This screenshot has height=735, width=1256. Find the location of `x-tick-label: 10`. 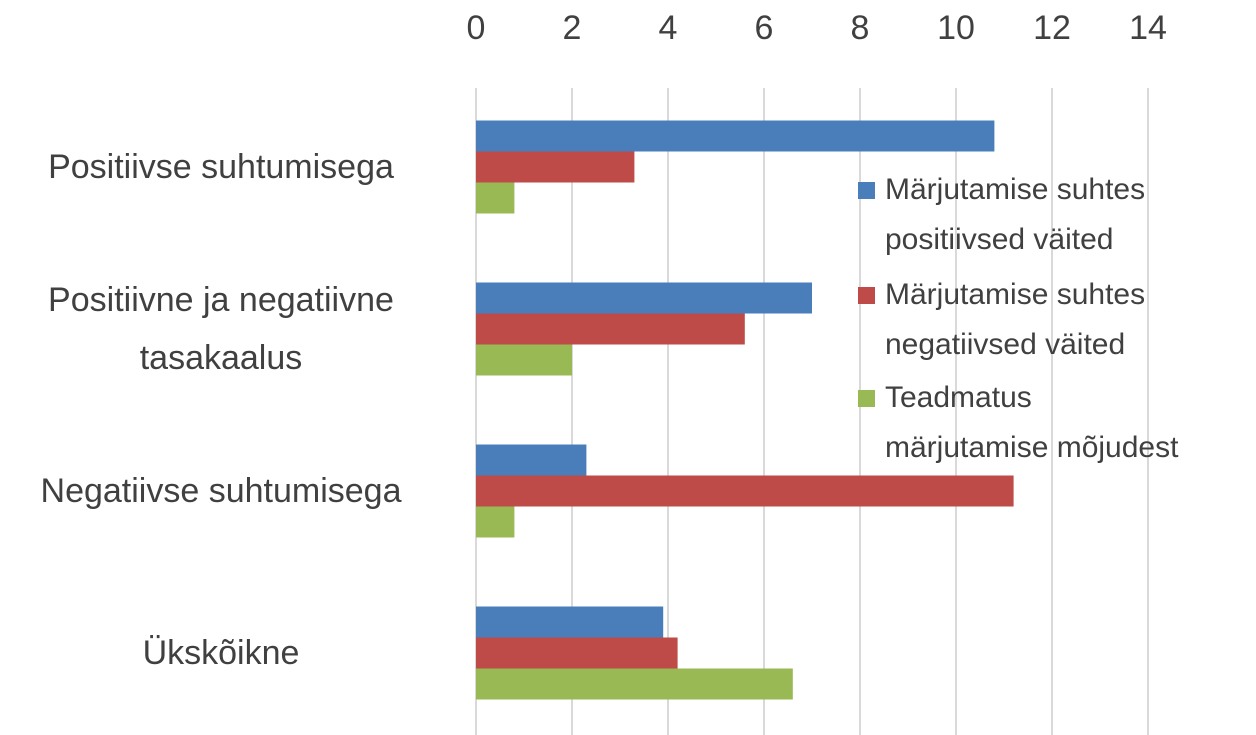

x-tick-label: 10 is located at coordinates (956, 28).